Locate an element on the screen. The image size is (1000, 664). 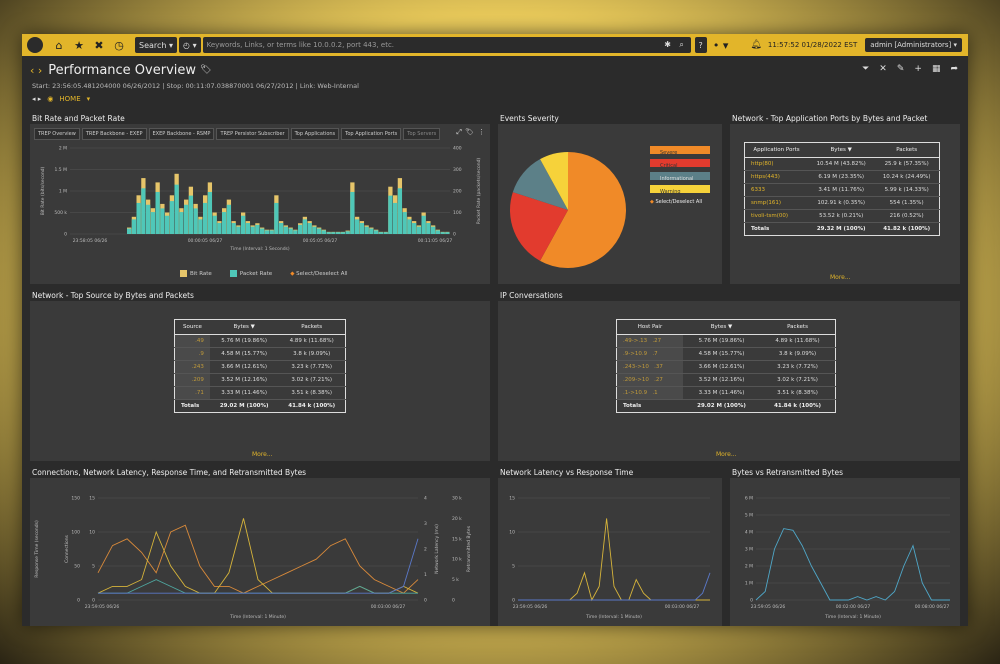
host-pair-link: .49->.13 .27 is located at coordinates (649, 341).